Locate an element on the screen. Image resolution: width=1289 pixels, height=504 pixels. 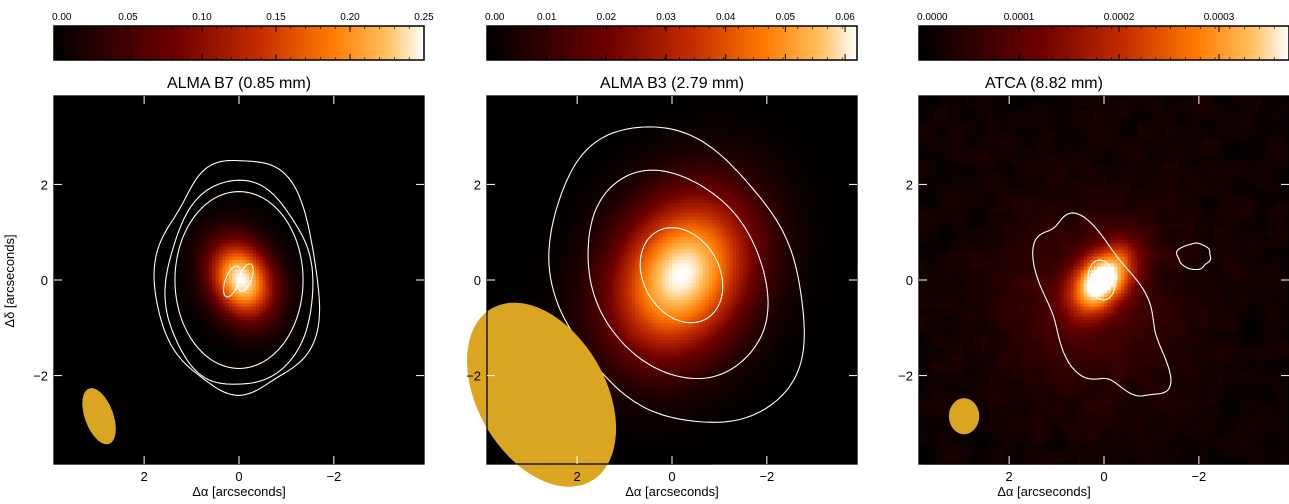
colorbar-tick-label: 0.20 is located at coordinates (350, 17).